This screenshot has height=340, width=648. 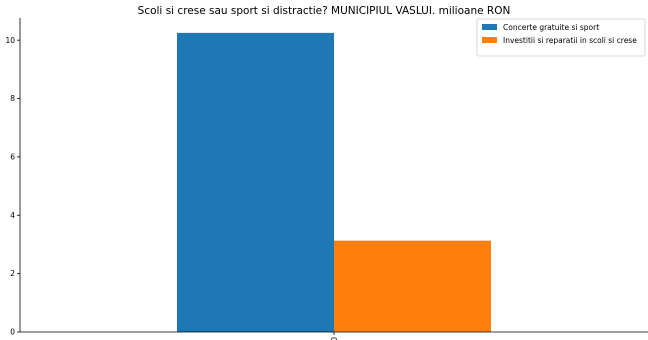 What do you see at coordinates (12, 273) in the screenshot?
I see `y-tick-label: 2` at bounding box center [12, 273].